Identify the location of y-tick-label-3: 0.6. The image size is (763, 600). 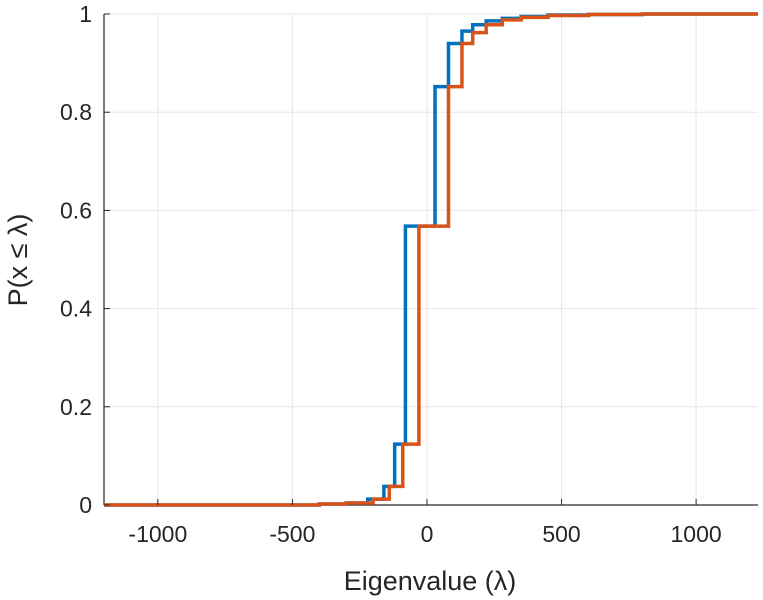
(76, 210).